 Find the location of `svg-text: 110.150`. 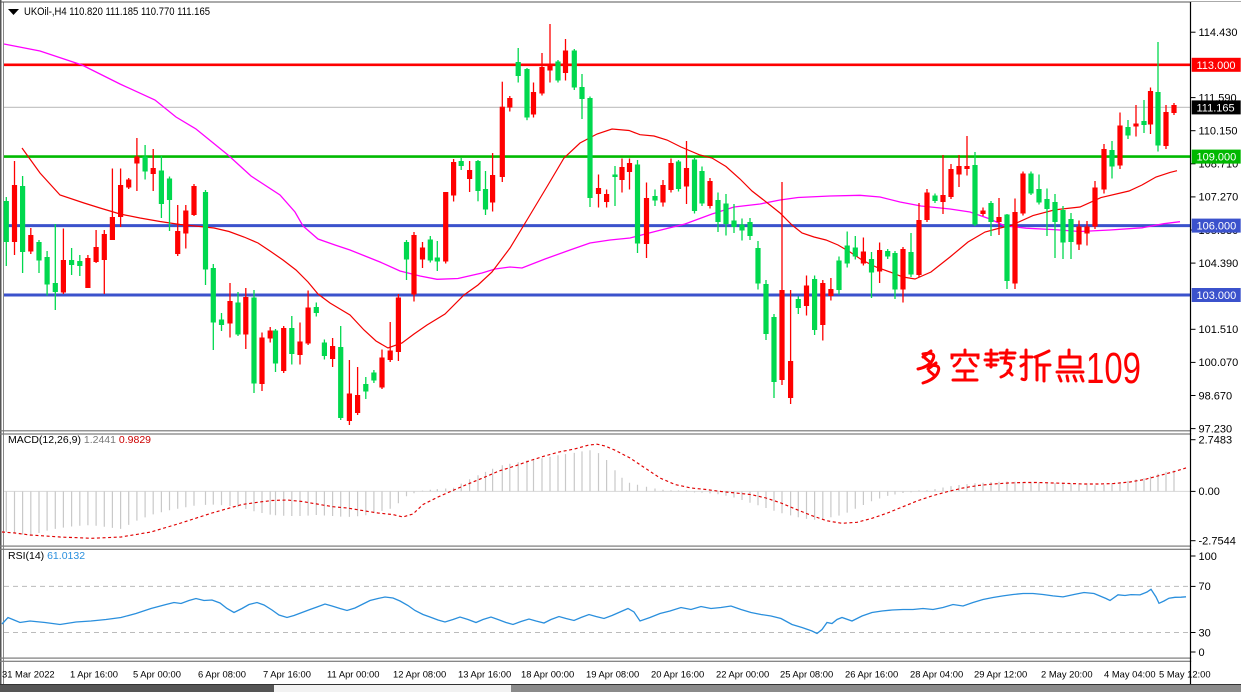

svg-text: 110.150 is located at coordinates (1218, 132).